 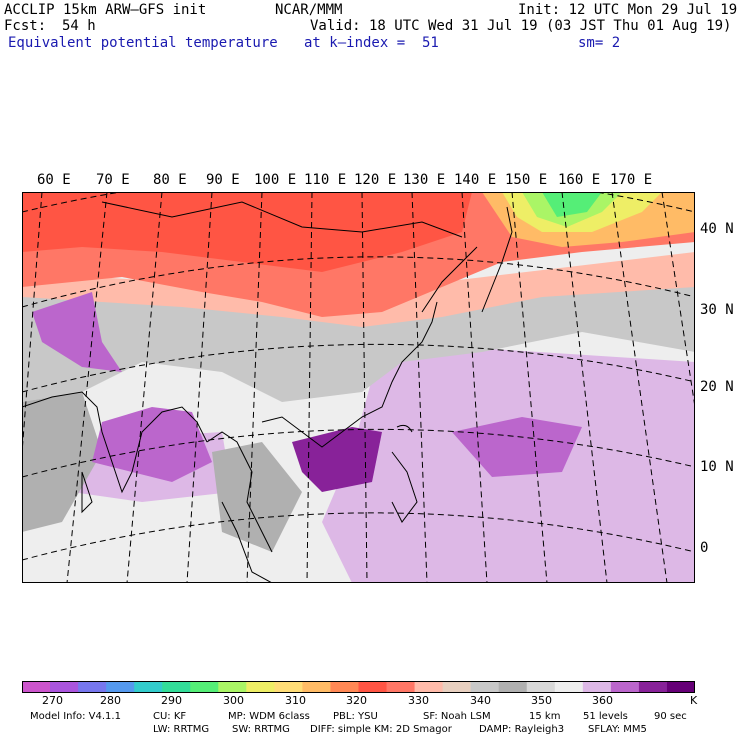 What do you see at coordinates (261, 729) in the screenshot?
I see `shortwave-scheme: SW: RRTMG` at bounding box center [261, 729].